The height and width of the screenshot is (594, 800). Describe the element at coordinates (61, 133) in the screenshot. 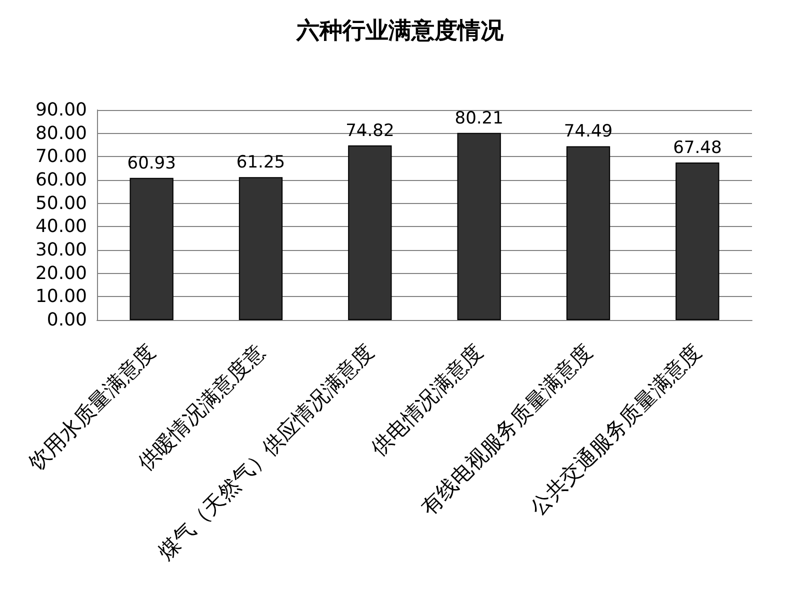

I see `y-tick-label: 80.00` at that location.